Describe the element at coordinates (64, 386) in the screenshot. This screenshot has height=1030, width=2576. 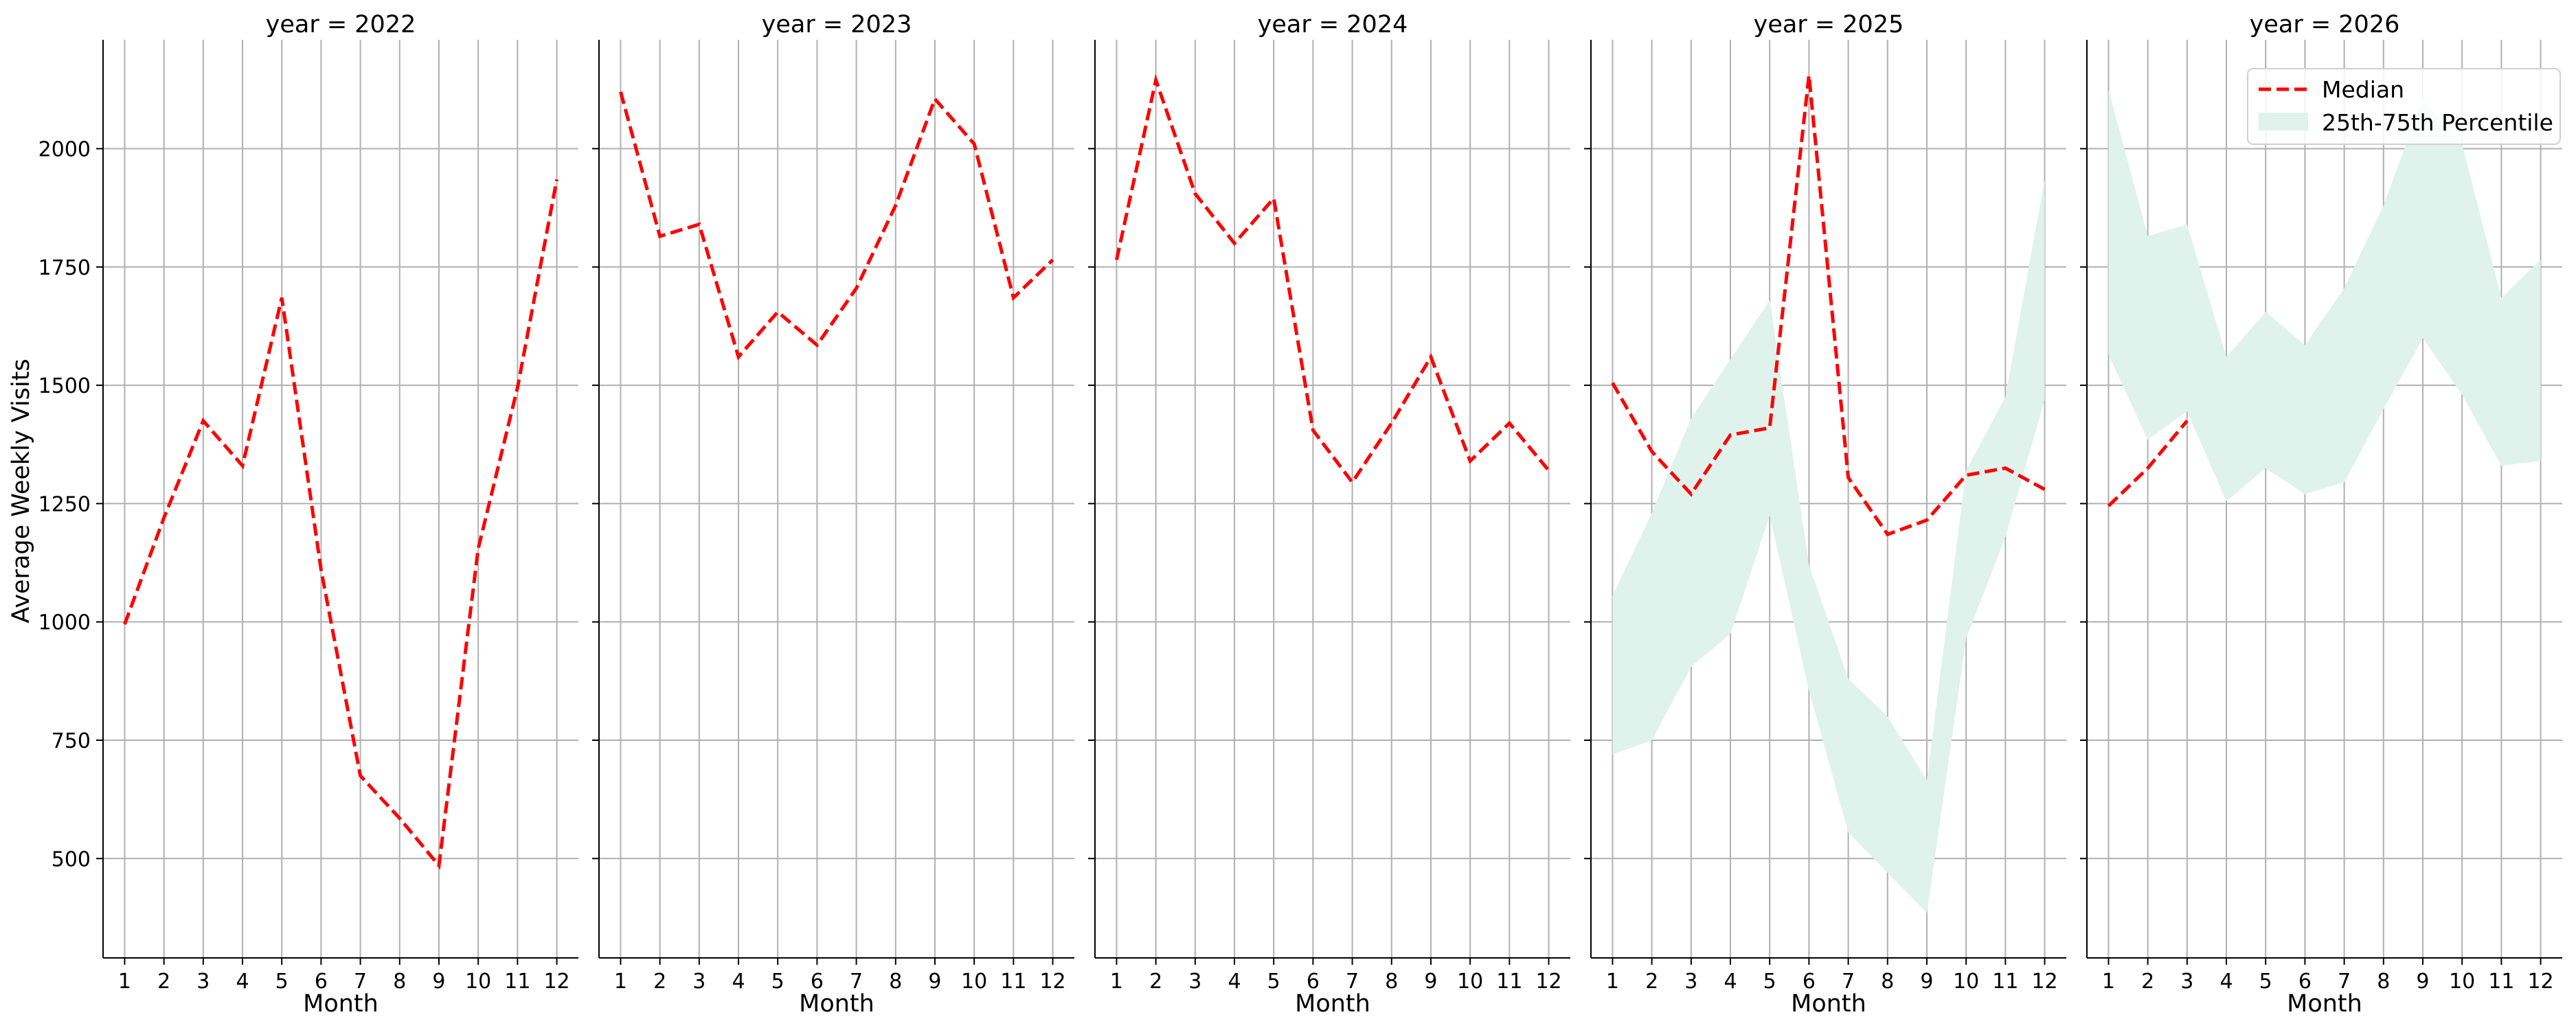
I see `y-tick-label: 1500` at that location.